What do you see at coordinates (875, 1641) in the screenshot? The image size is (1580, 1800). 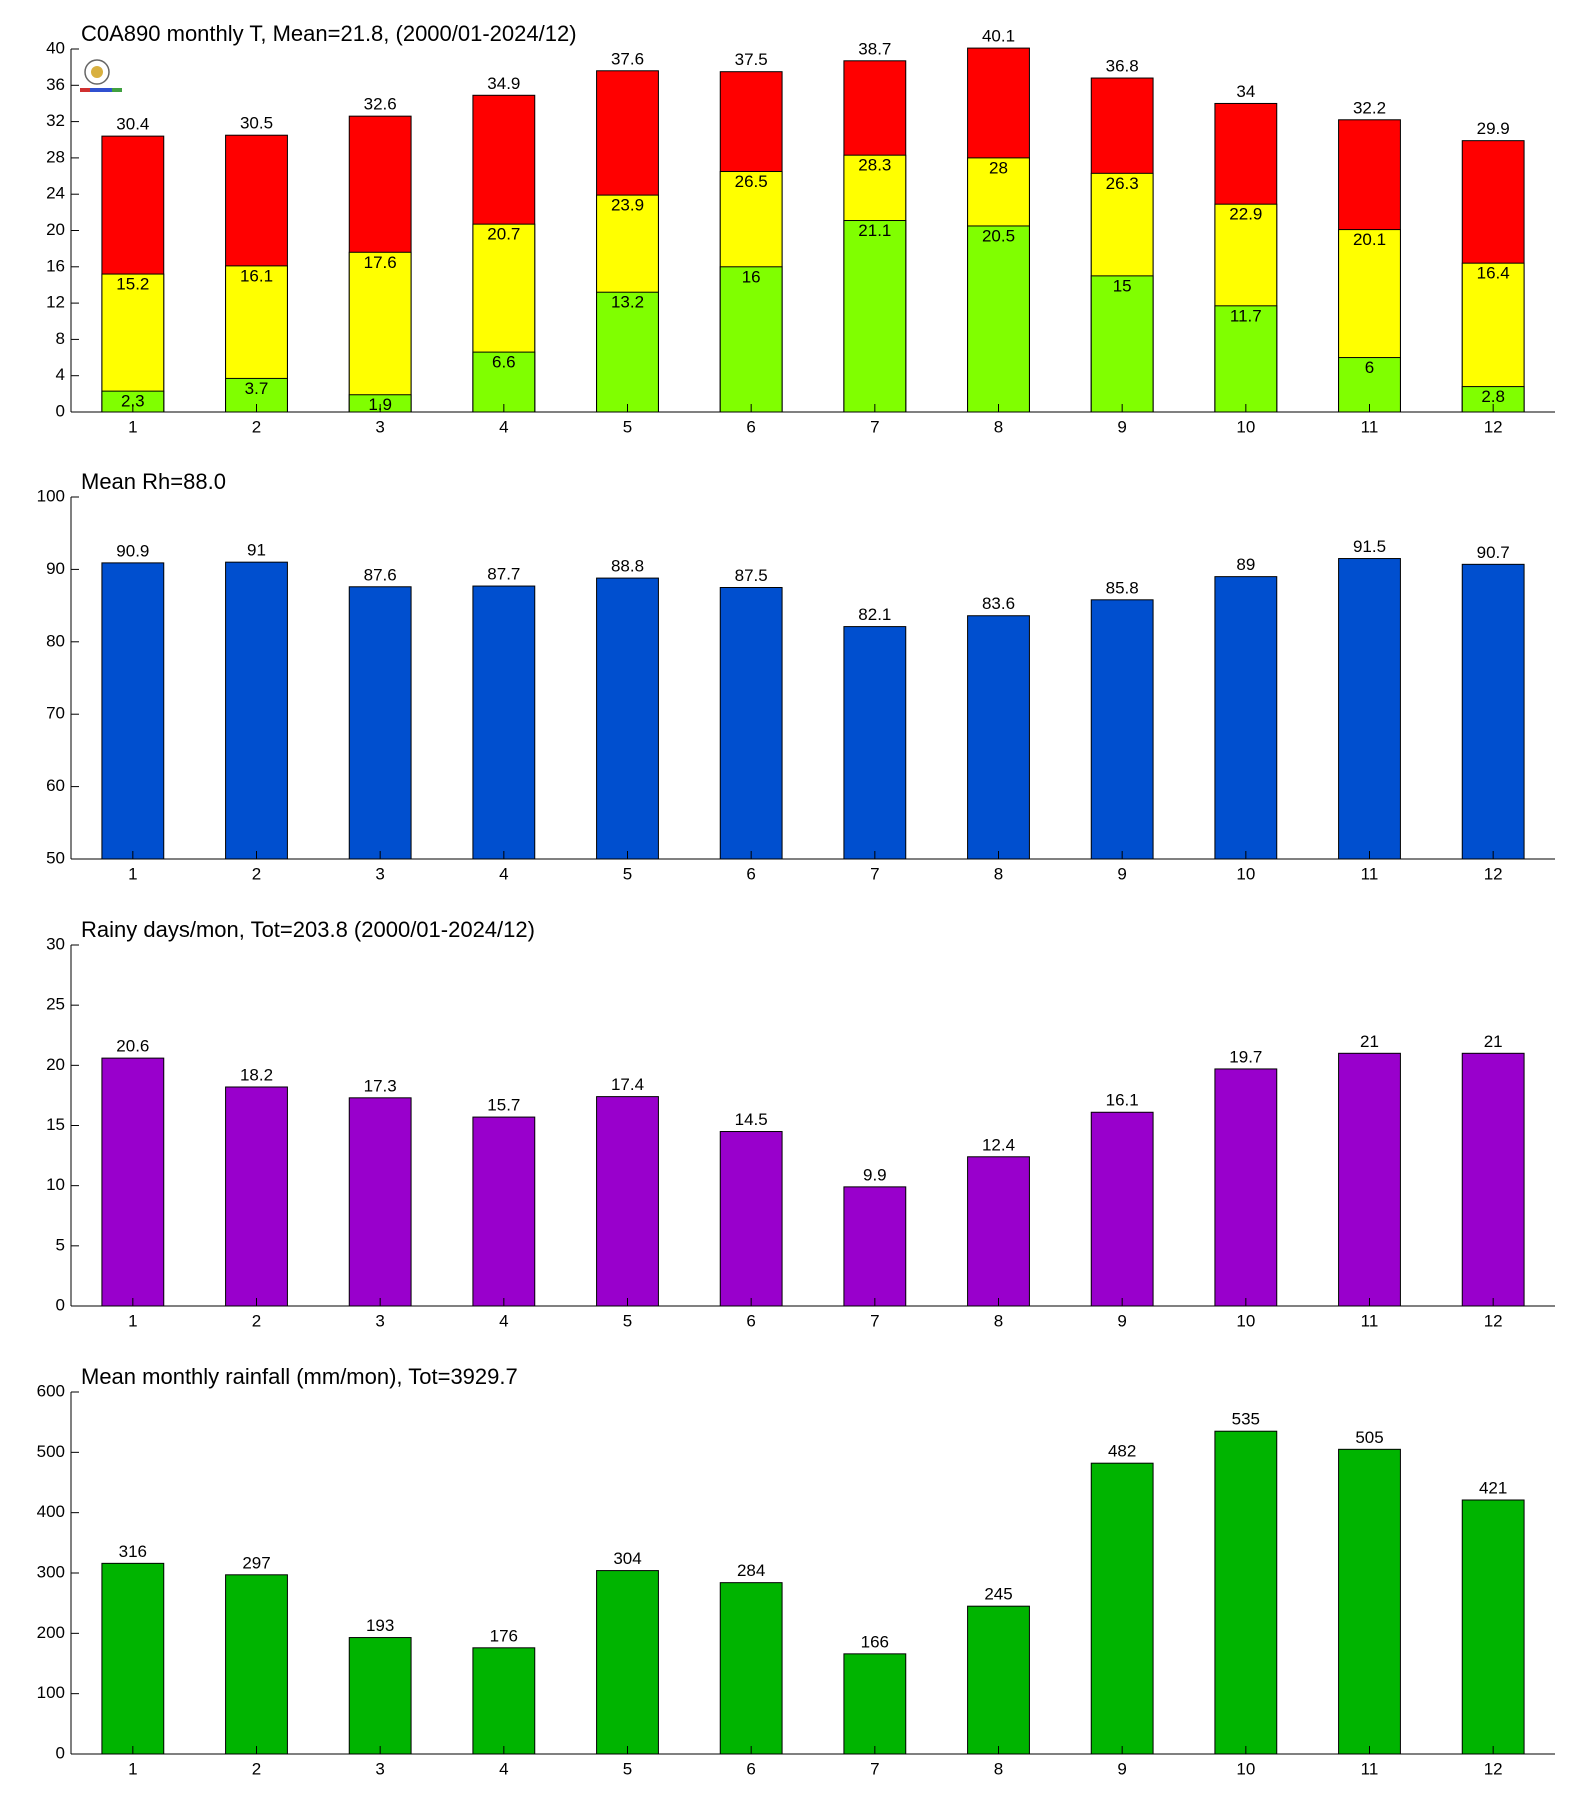 I see `value-label: 166` at bounding box center [875, 1641].